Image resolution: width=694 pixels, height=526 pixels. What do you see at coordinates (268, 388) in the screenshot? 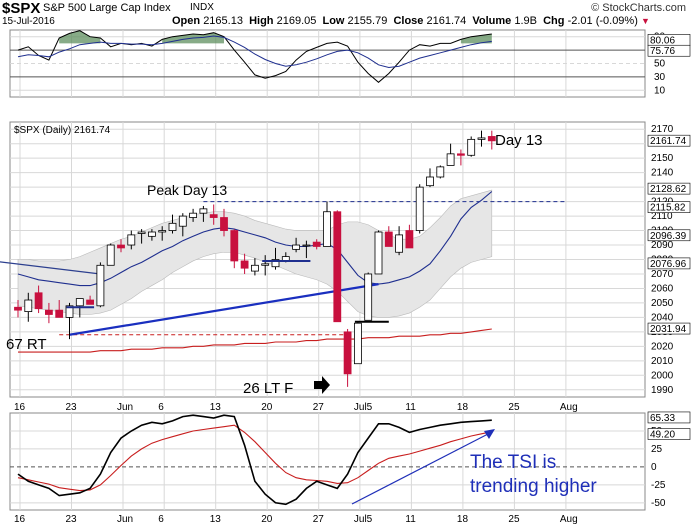
I see `annotation-26-lt-f: 26 LT F` at bounding box center [268, 388].